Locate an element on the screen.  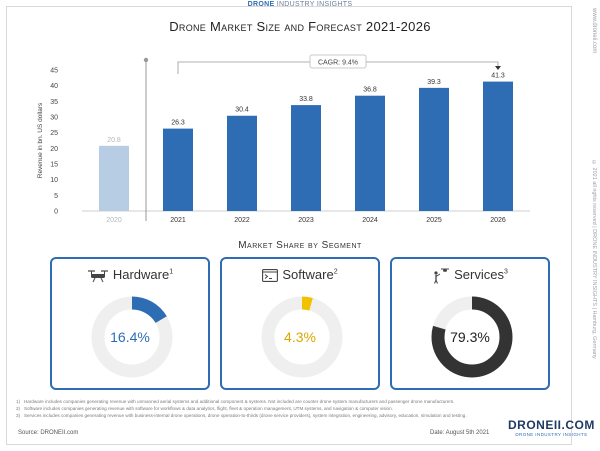
date-text: Date: August 5th 2021 is located at coordinates (460, 433).